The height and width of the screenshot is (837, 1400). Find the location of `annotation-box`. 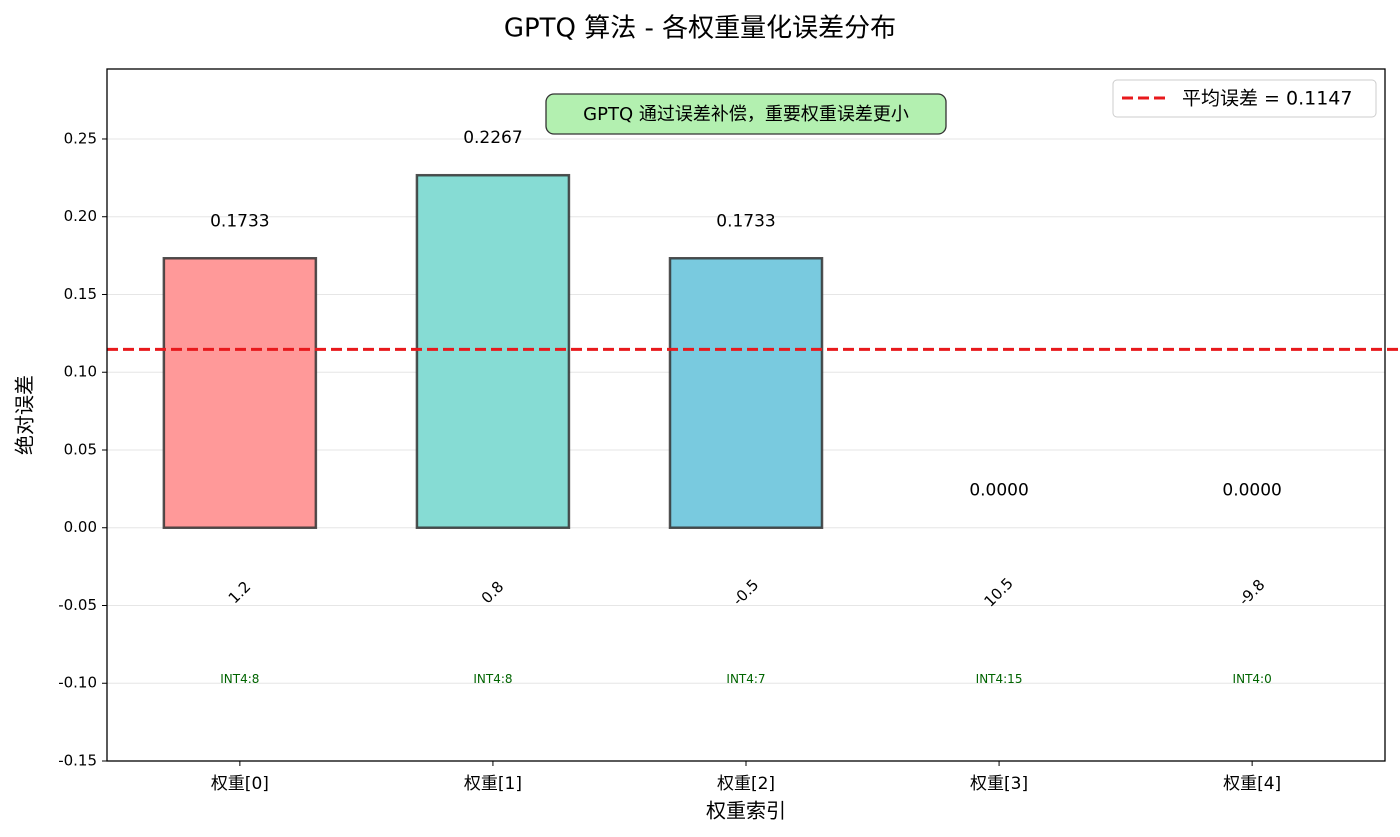

annotation-box is located at coordinates (746, 114).